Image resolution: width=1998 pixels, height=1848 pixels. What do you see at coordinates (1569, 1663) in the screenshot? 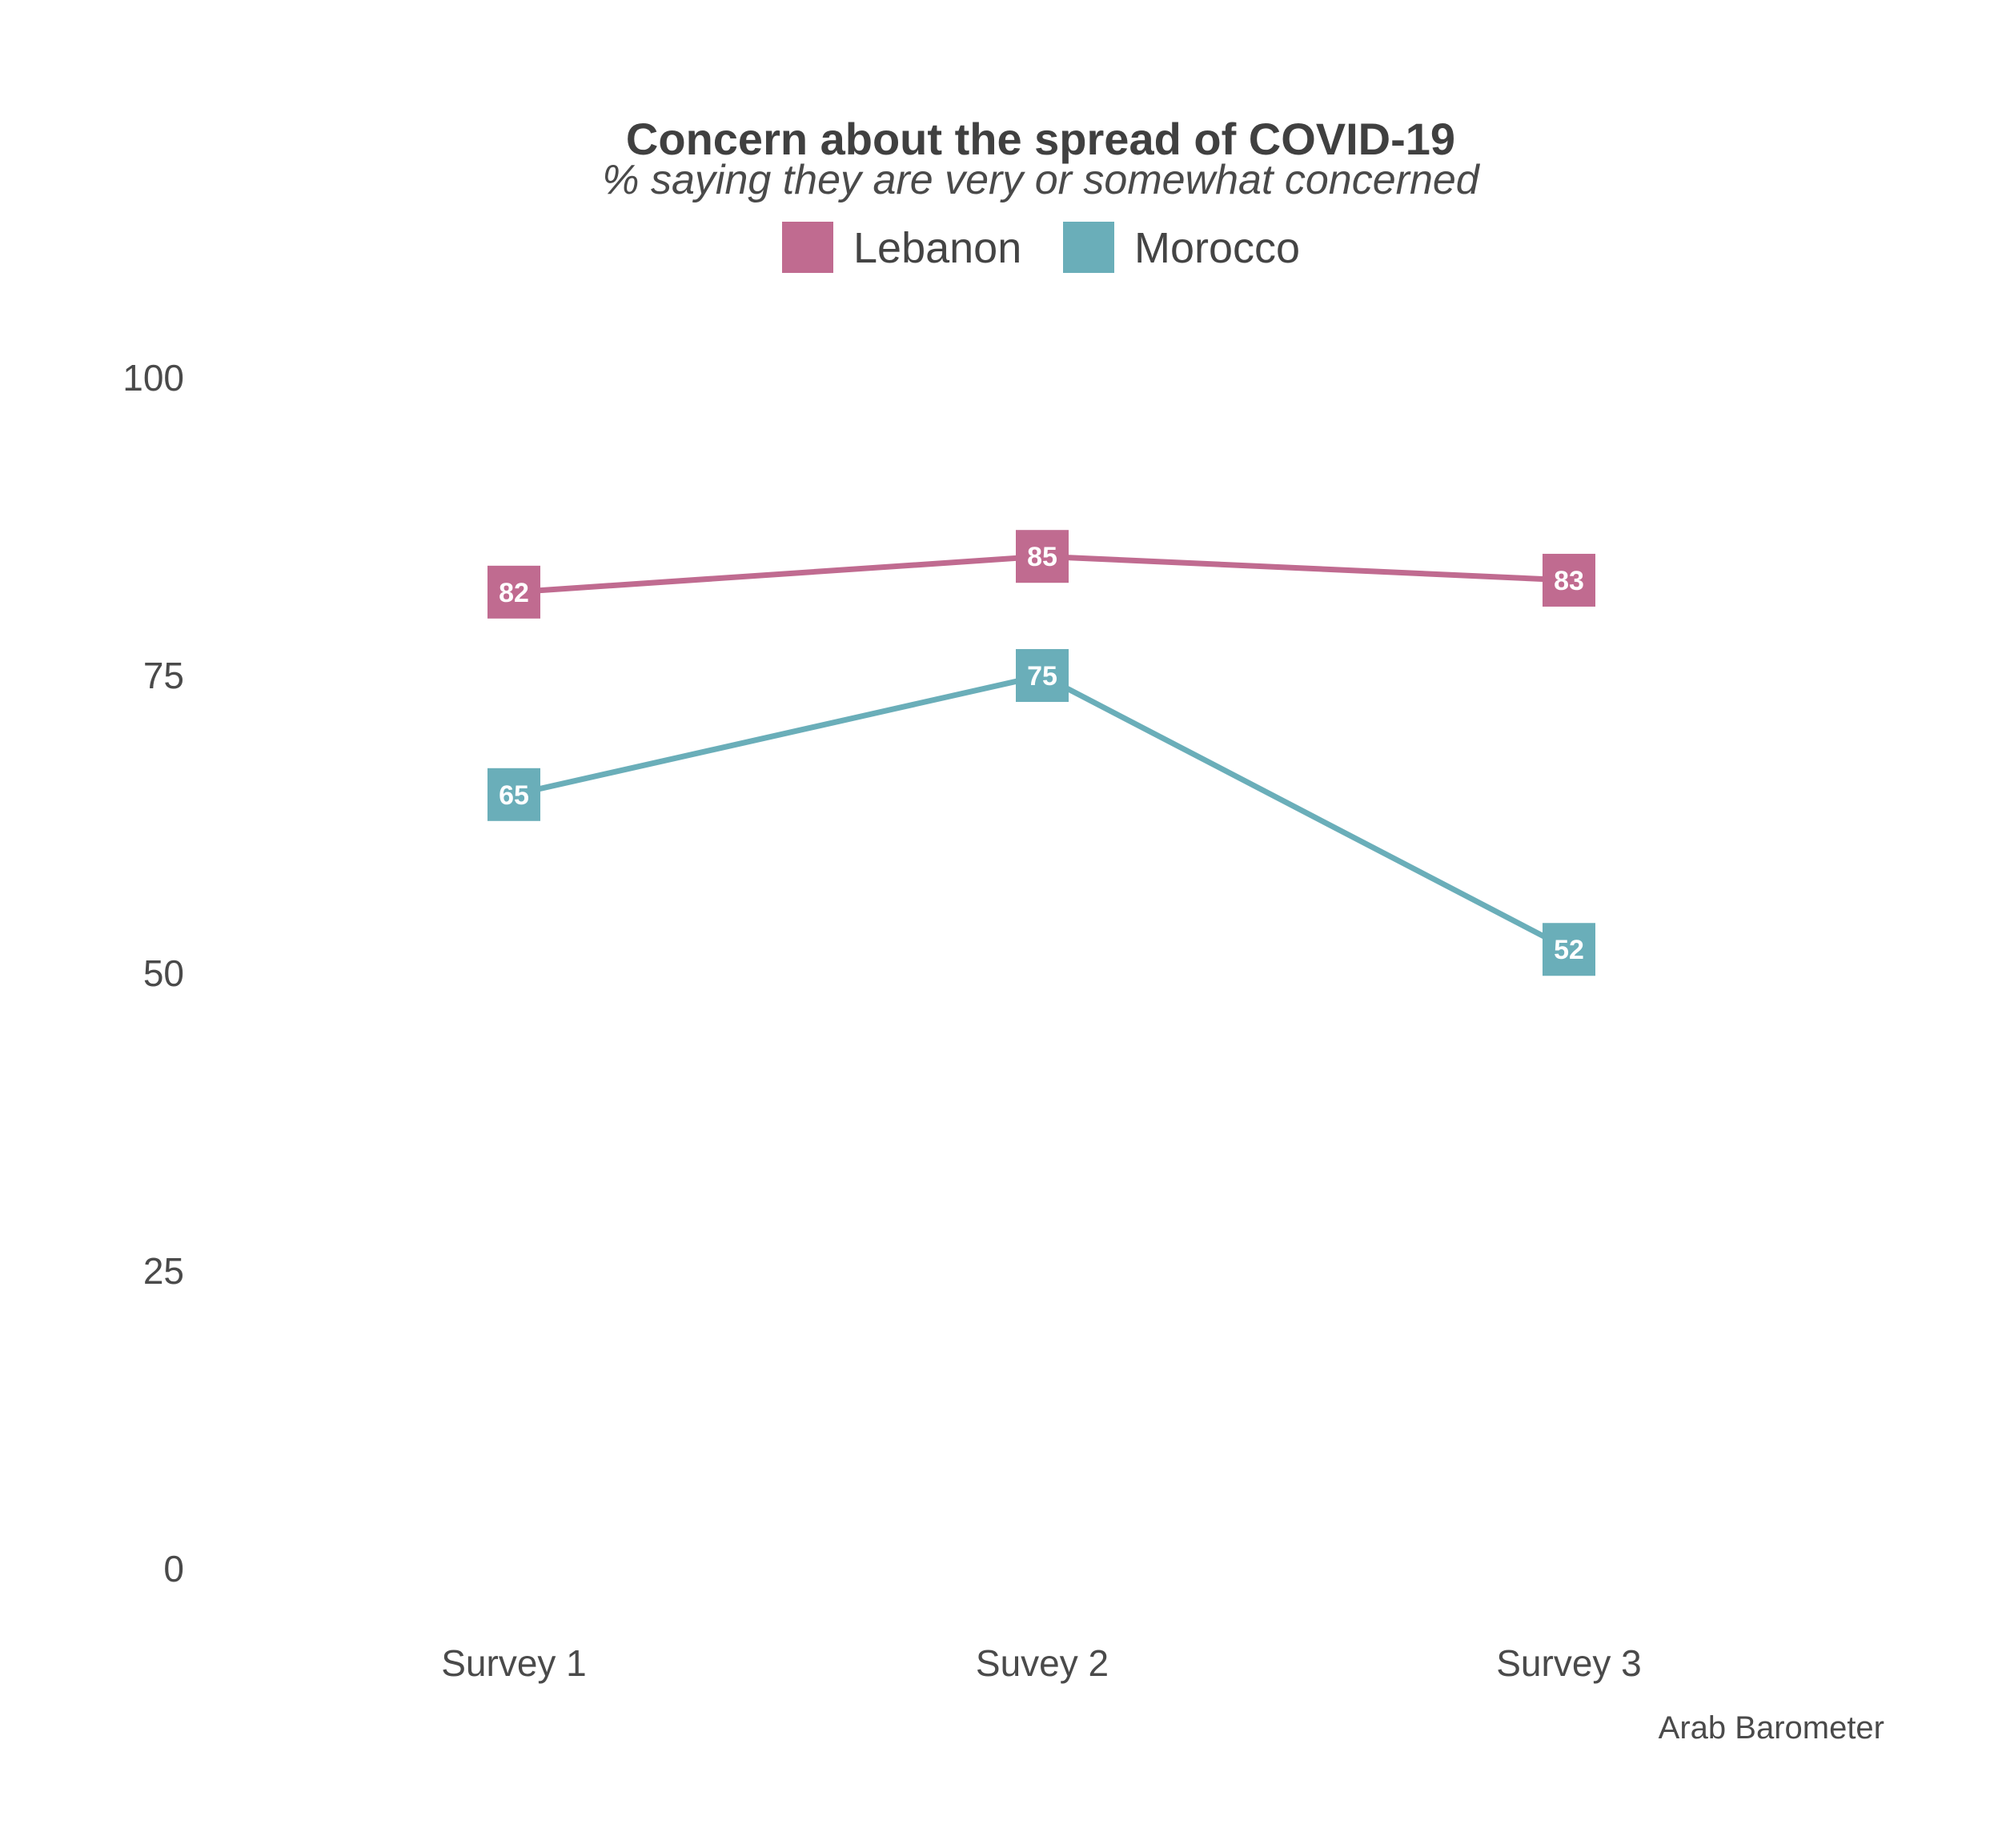
I see `x-tick-label: Survey 3` at bounding box center [1569, 1663].